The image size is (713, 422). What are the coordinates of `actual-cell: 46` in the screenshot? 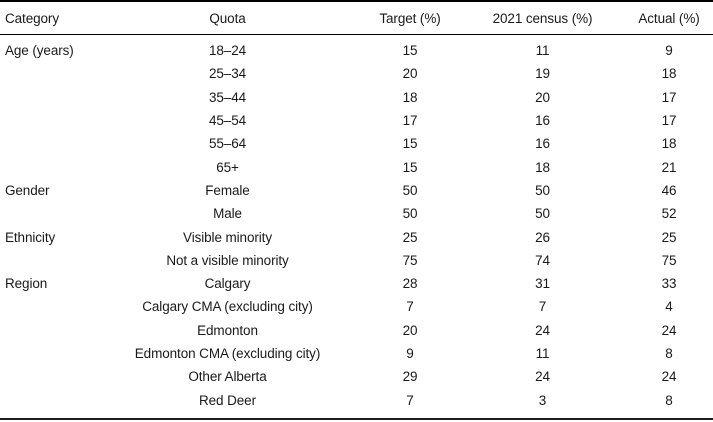 It's located at (669, 190).